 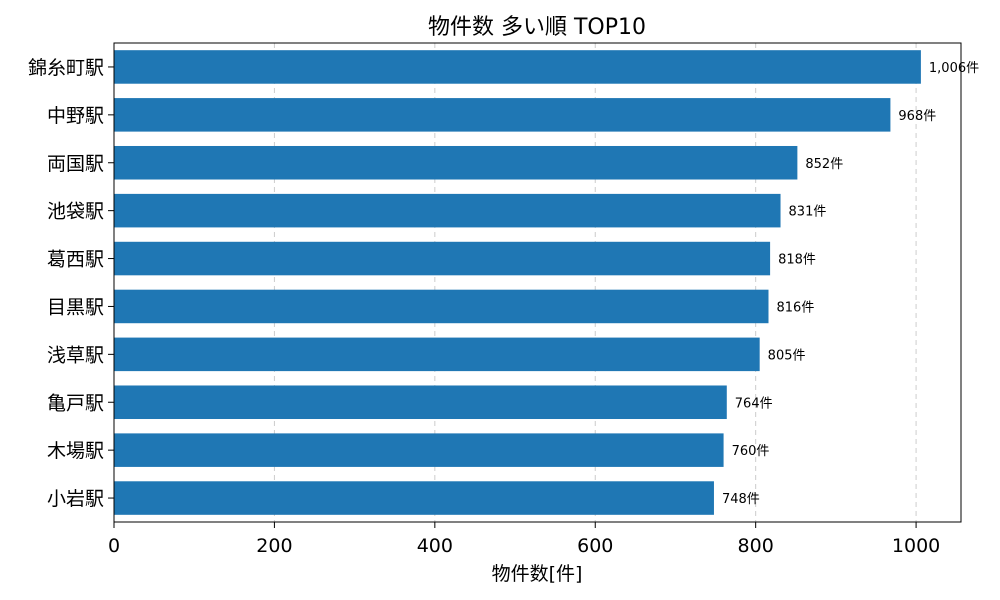 I want to click on x-tick-label: 800, so click(x=756, y=546).